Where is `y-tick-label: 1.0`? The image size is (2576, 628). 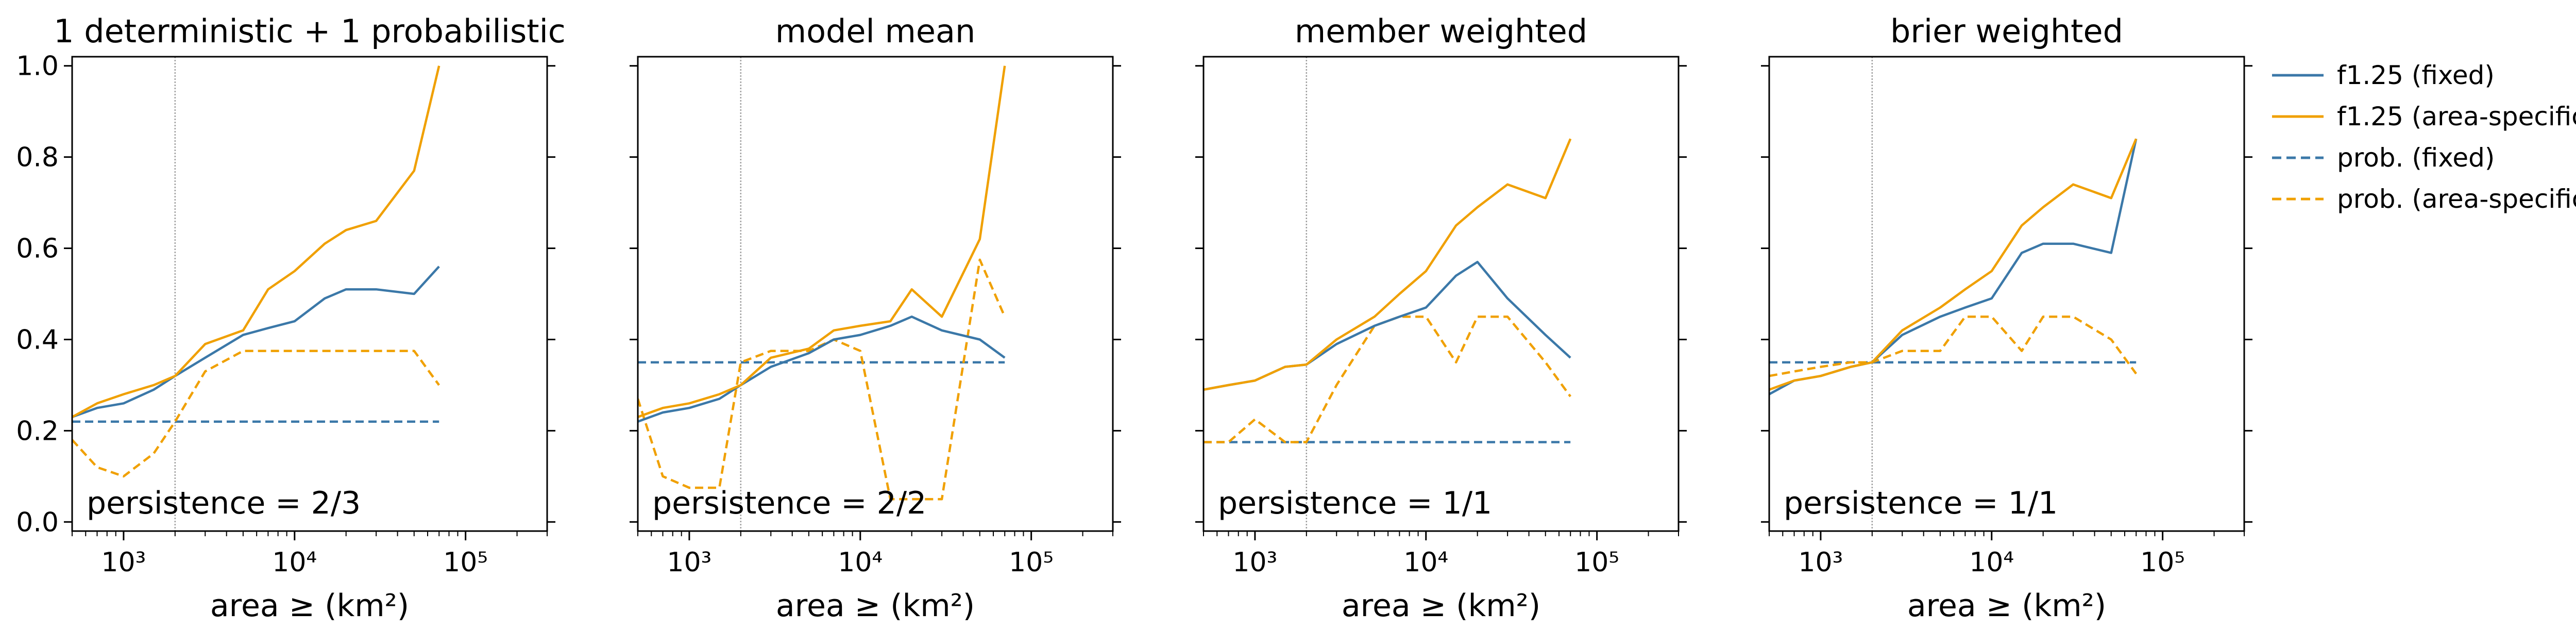 y-tick-label: 1.0 is located at coordinates (37, 67).